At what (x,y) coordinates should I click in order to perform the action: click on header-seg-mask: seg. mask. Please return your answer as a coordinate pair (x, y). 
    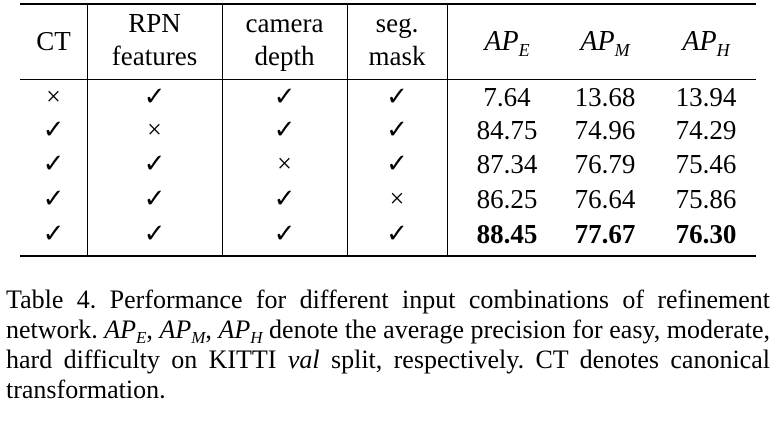
    Looking at the image, I should click on (397, 40).